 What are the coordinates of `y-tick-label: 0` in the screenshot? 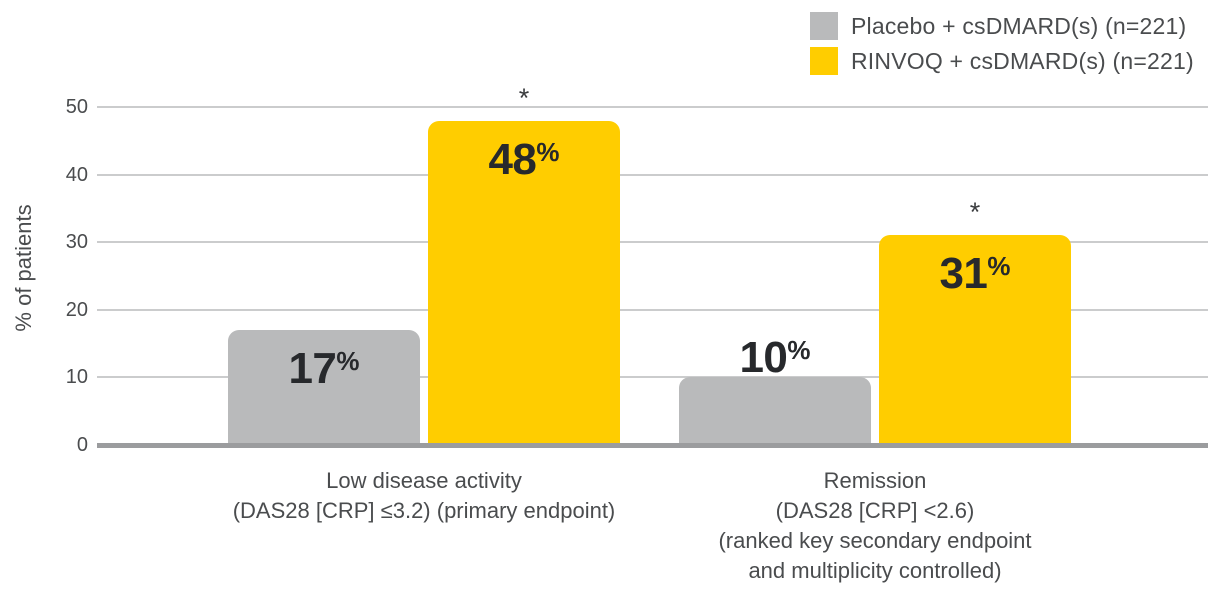 It's located at (82, 445).